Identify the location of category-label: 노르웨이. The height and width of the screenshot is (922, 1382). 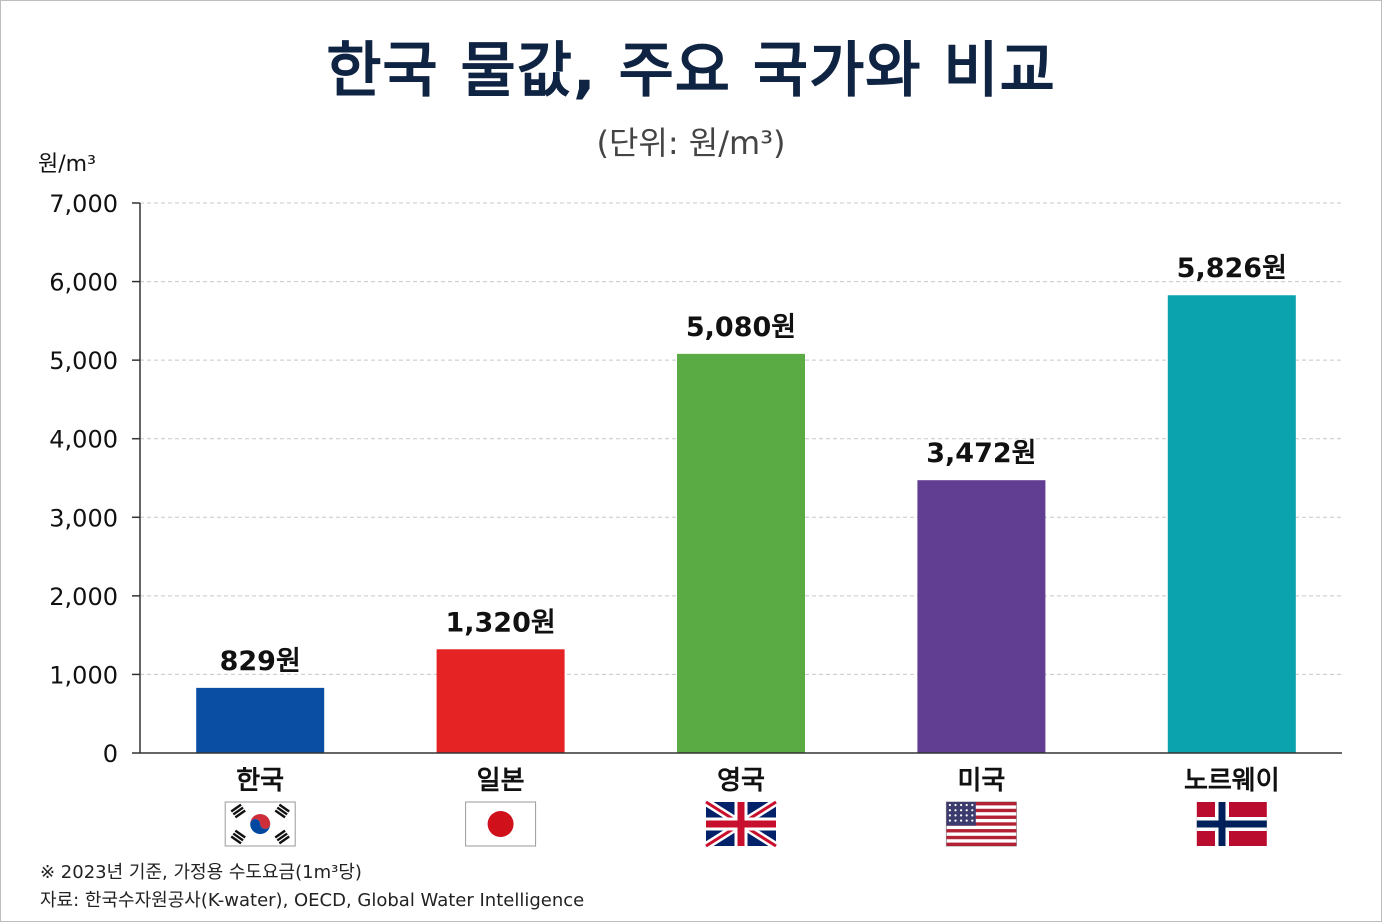
(1232, 781).